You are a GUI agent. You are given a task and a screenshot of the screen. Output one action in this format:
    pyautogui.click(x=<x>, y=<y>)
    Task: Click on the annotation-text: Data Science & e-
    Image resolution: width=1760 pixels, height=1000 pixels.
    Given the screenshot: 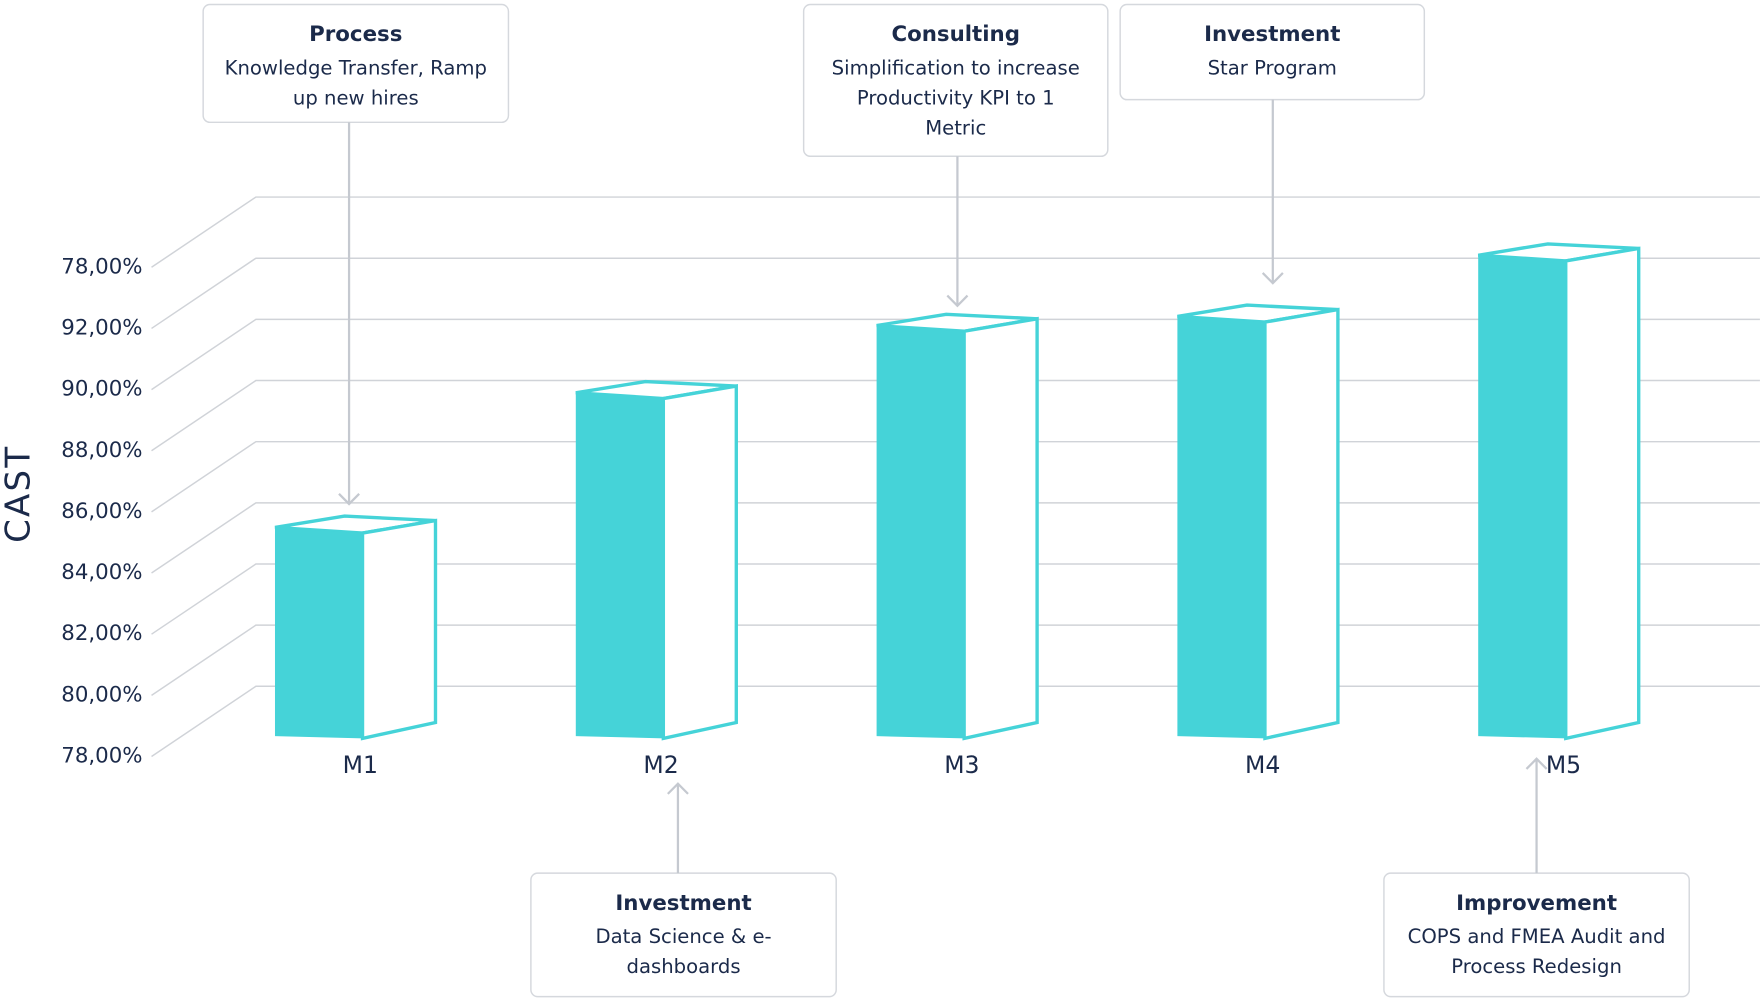 What is the action you would take?
    pyautogui.click(x=683, y=936)
    